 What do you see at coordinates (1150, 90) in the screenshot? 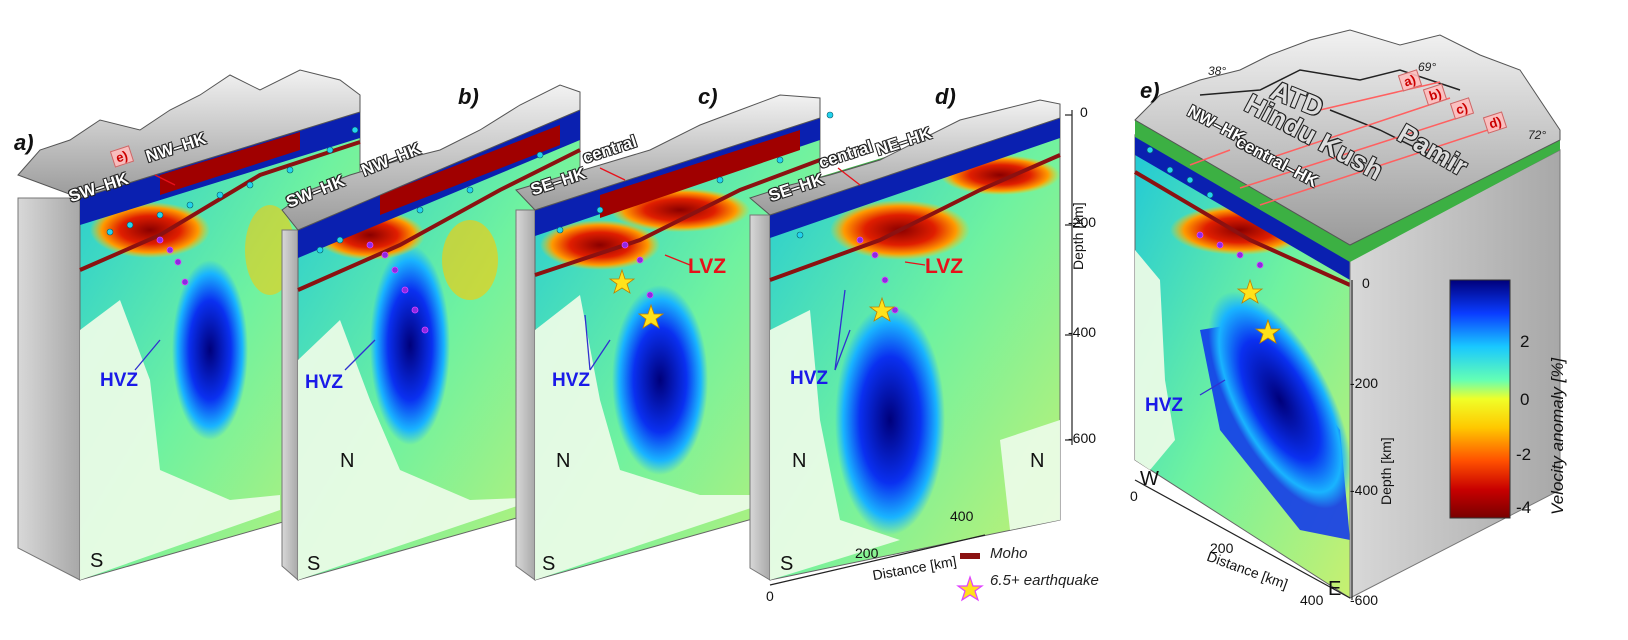
I see `panel-e-label: e)` at bounding box center [1150, 90].